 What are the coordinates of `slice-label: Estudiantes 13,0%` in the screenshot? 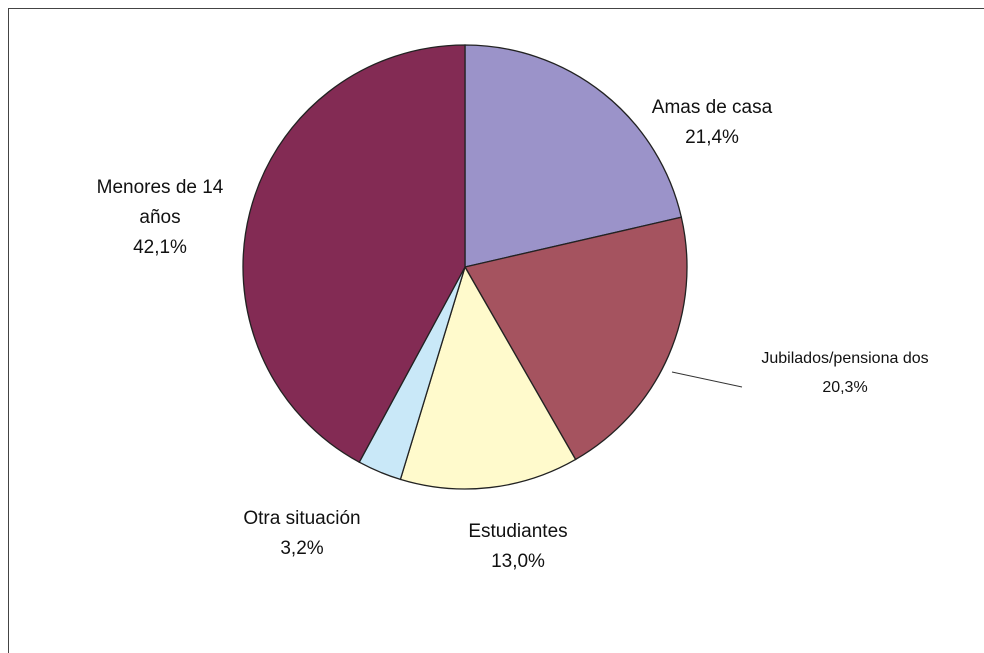 It's located at (518, 547).